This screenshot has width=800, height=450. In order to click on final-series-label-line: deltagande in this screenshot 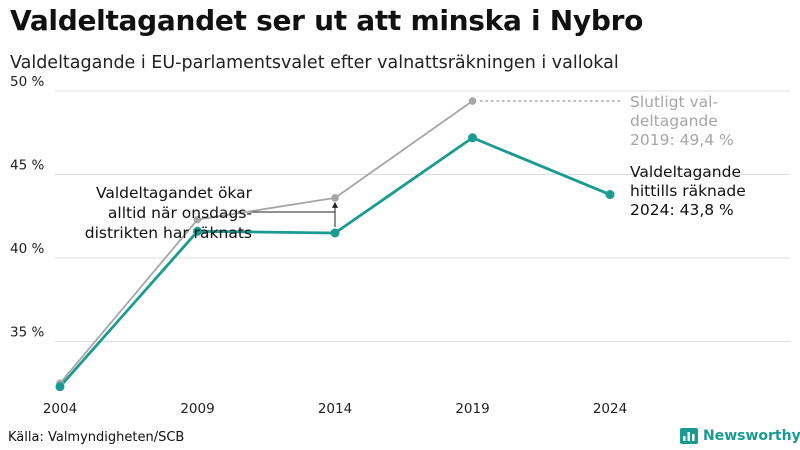, I will do `click(674, 121)`.